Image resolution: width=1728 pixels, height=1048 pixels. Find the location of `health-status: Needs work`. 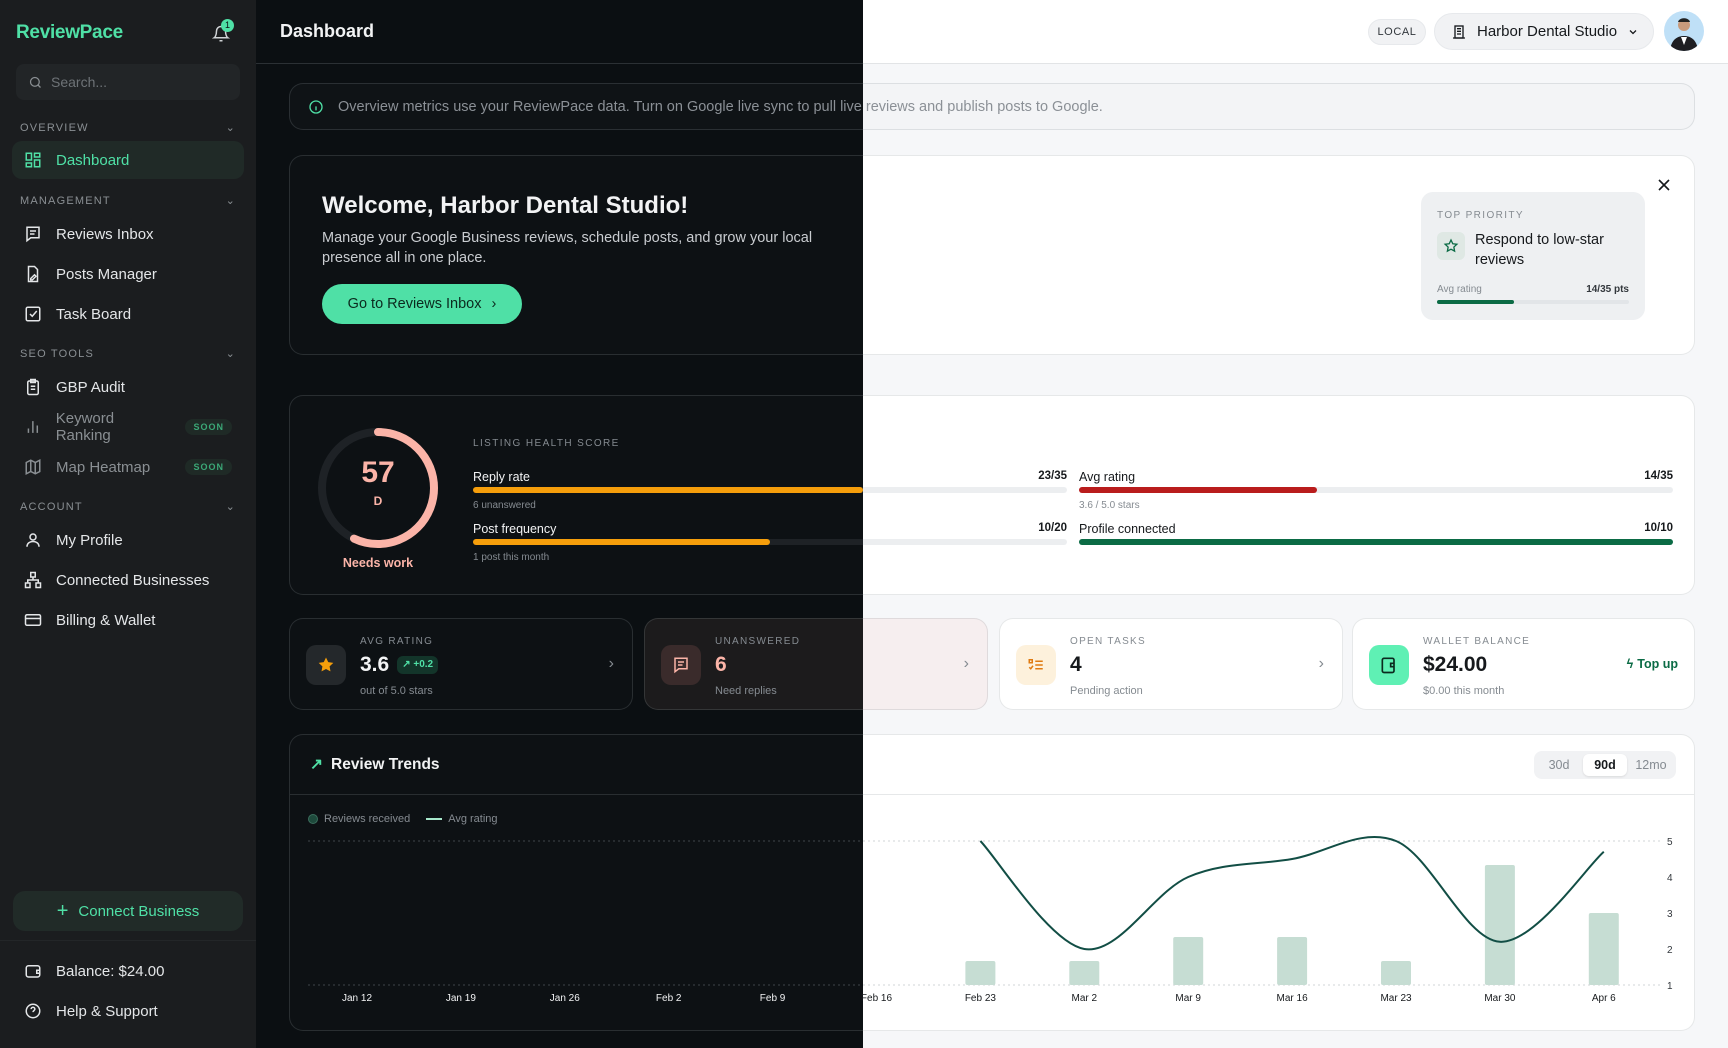

health-status: Needs work is located at coordinates (378, 563).